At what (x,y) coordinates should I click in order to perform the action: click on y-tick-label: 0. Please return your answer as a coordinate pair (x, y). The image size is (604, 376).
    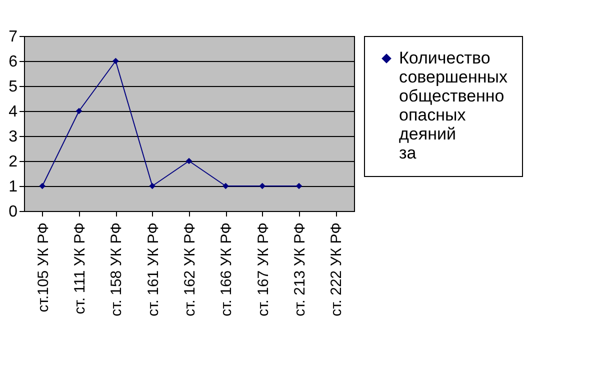
    Looking at the image, I should click on (13, 212).